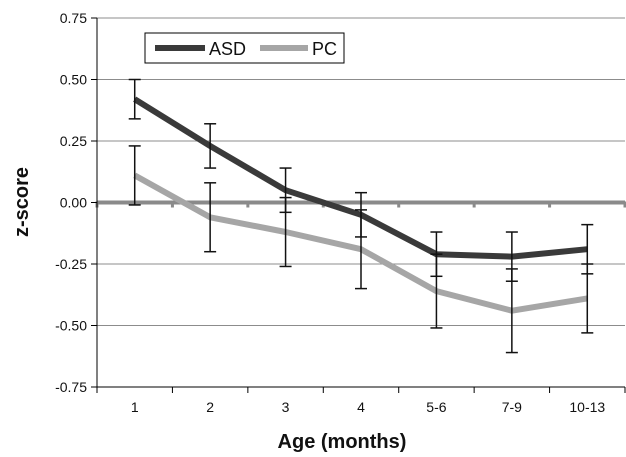 The height and width of the screenshot is (457, 626). What do you see at coordinates (227, 49) in the screenshot?
I see `legend-label-asd: ASD` at bounding box center [227, 49].